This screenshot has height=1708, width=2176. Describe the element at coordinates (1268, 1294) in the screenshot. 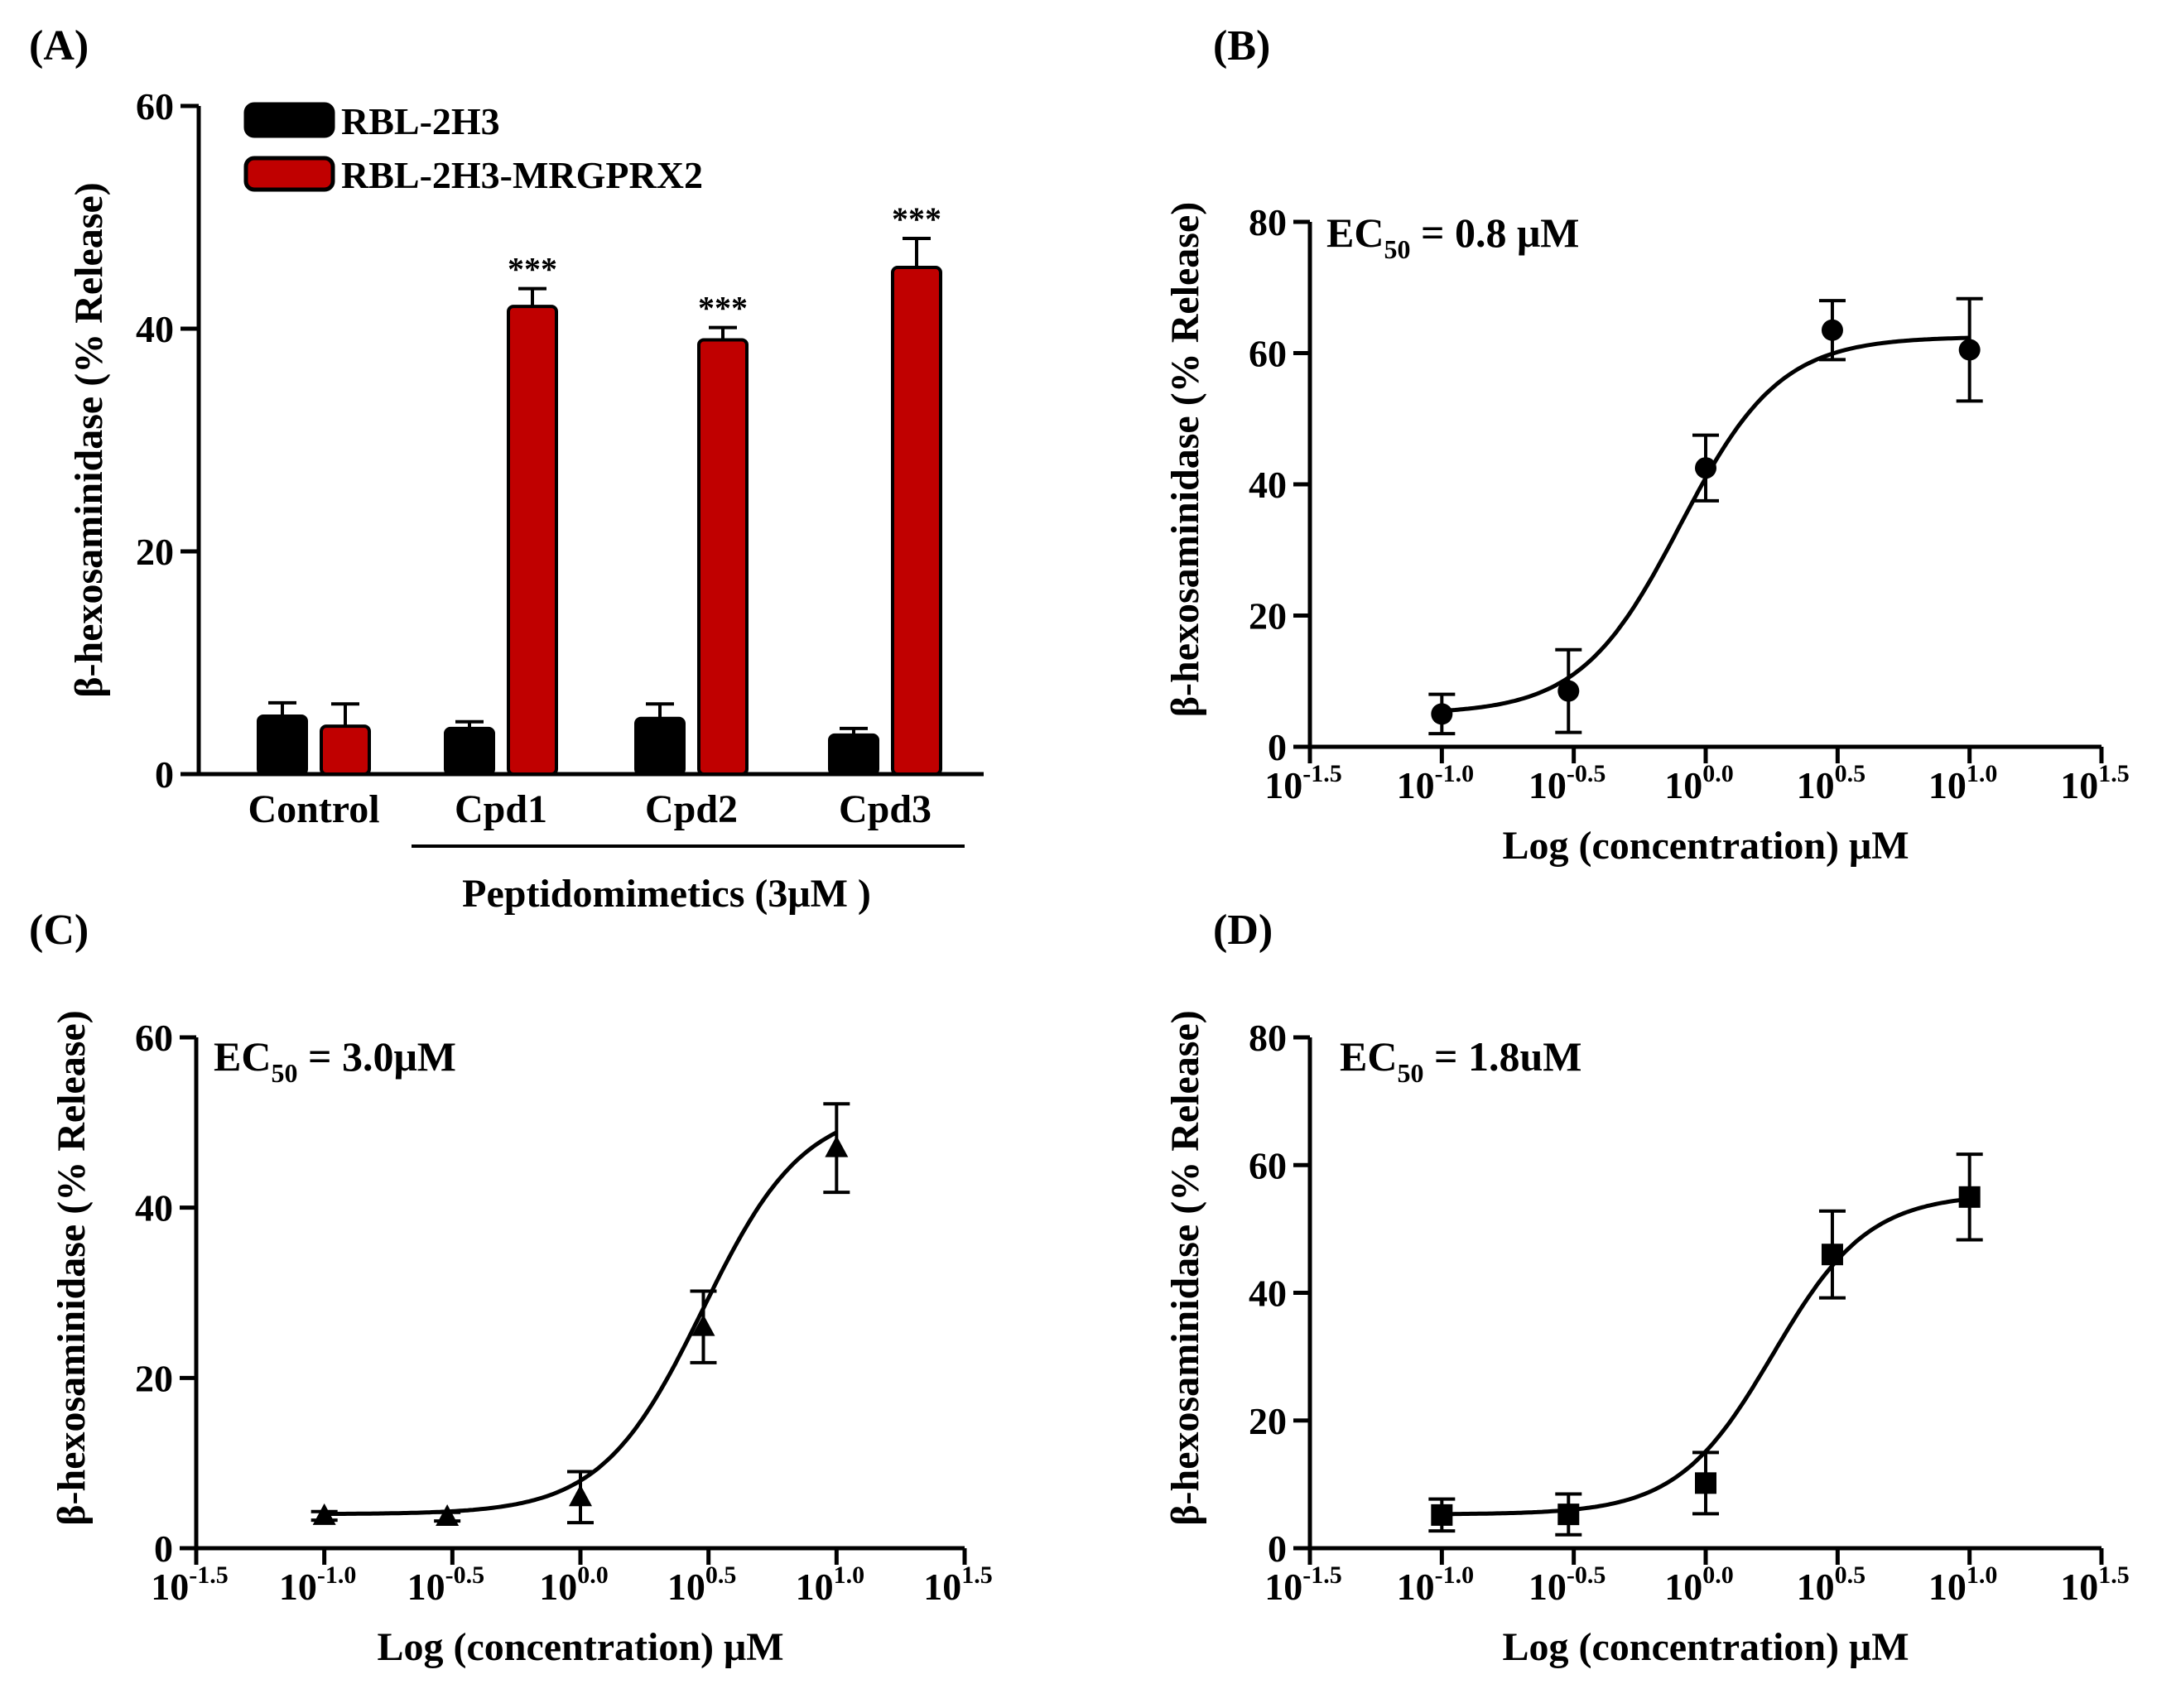

I see `y-tick-label: 40` at that location.